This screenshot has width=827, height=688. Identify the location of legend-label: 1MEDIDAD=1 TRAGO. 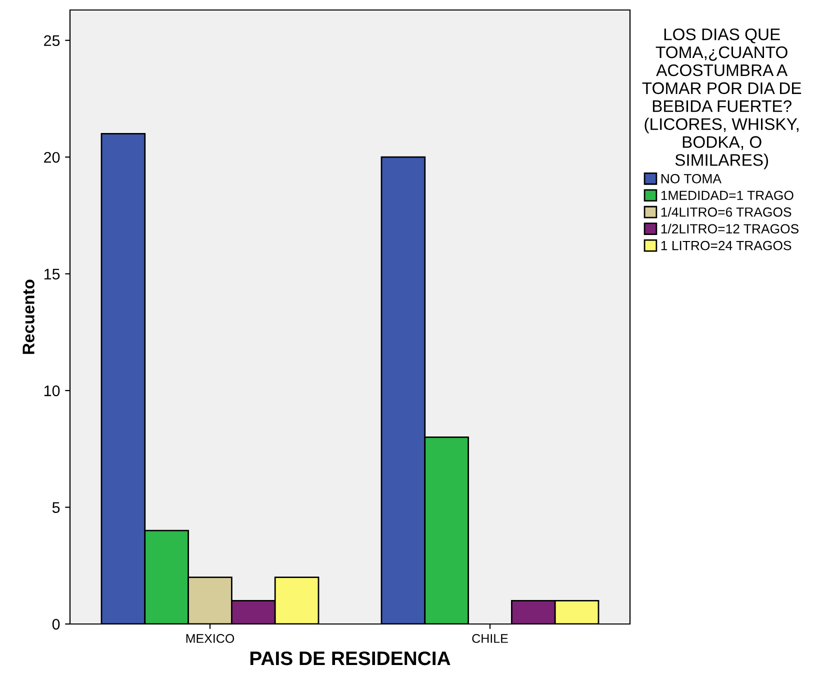
(727, 195).